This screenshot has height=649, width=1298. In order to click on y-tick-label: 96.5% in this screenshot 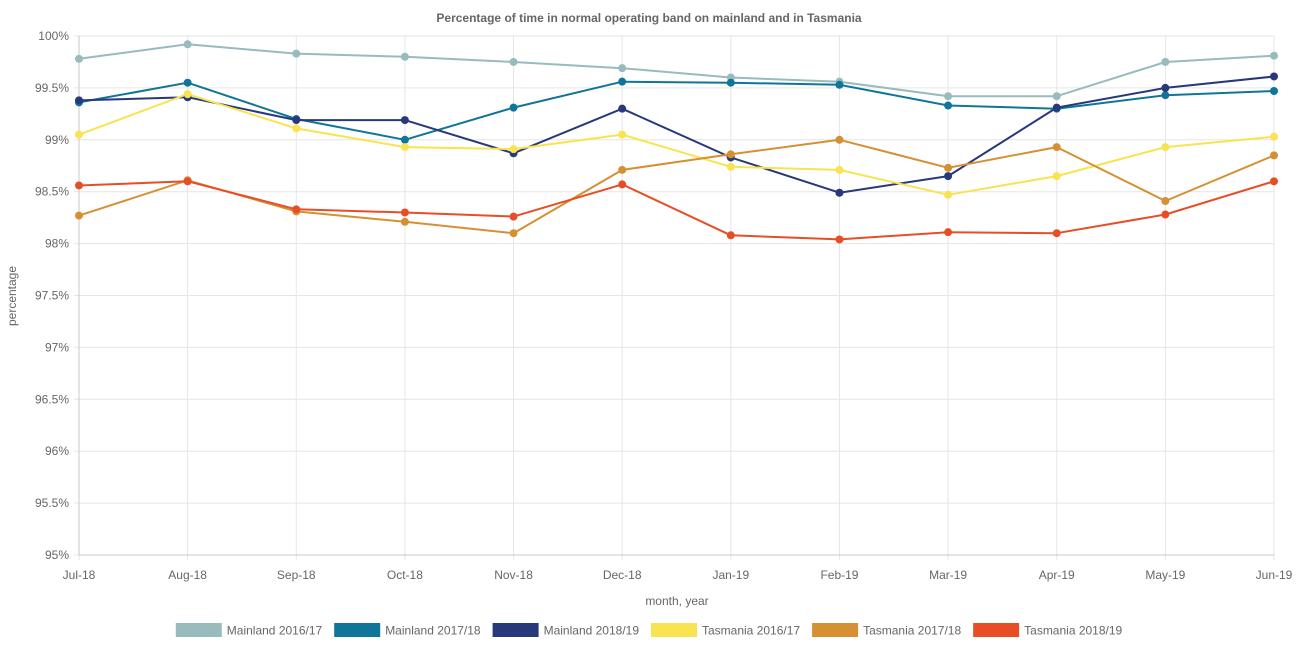, I will do `click(52, 399)`.